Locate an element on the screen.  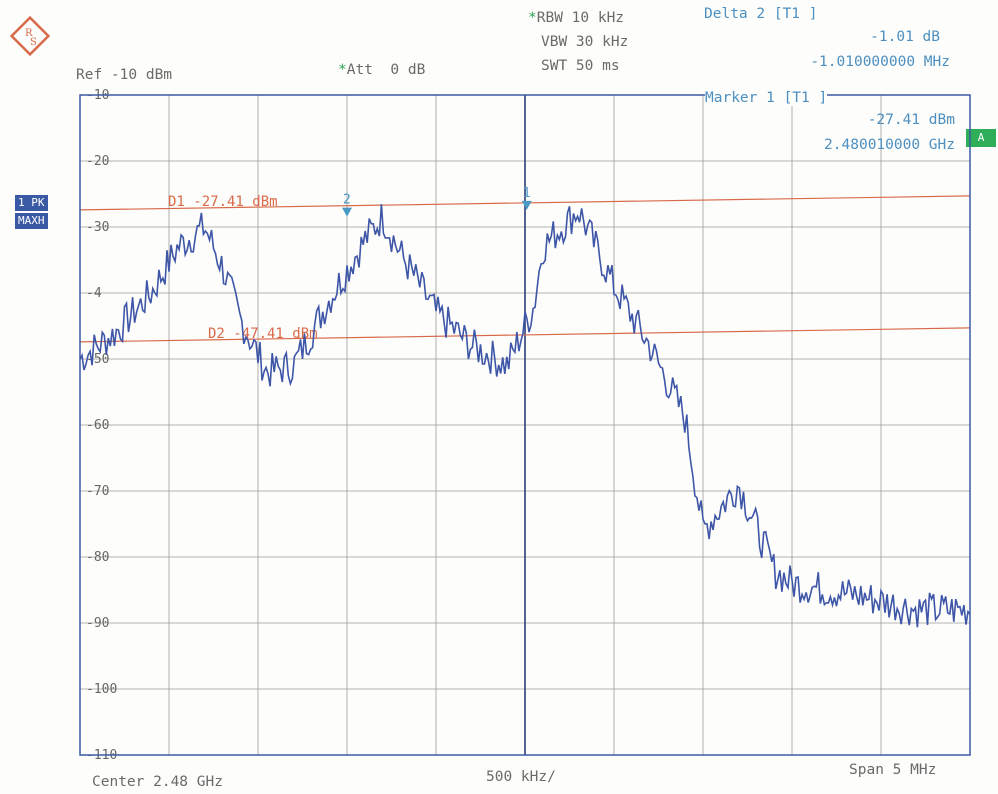
ref-level-label: Ref -10 dBm is located at coordinates (124, 75).